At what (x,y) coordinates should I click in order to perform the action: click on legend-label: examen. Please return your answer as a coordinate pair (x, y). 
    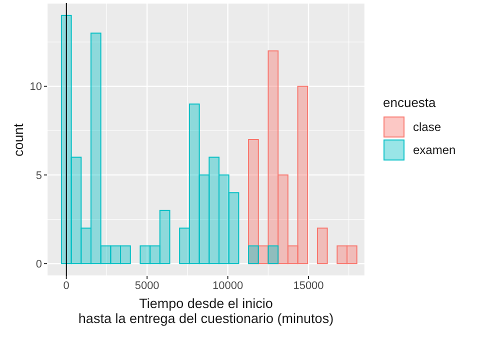
    Looking at the image, I should click on (434, 150).